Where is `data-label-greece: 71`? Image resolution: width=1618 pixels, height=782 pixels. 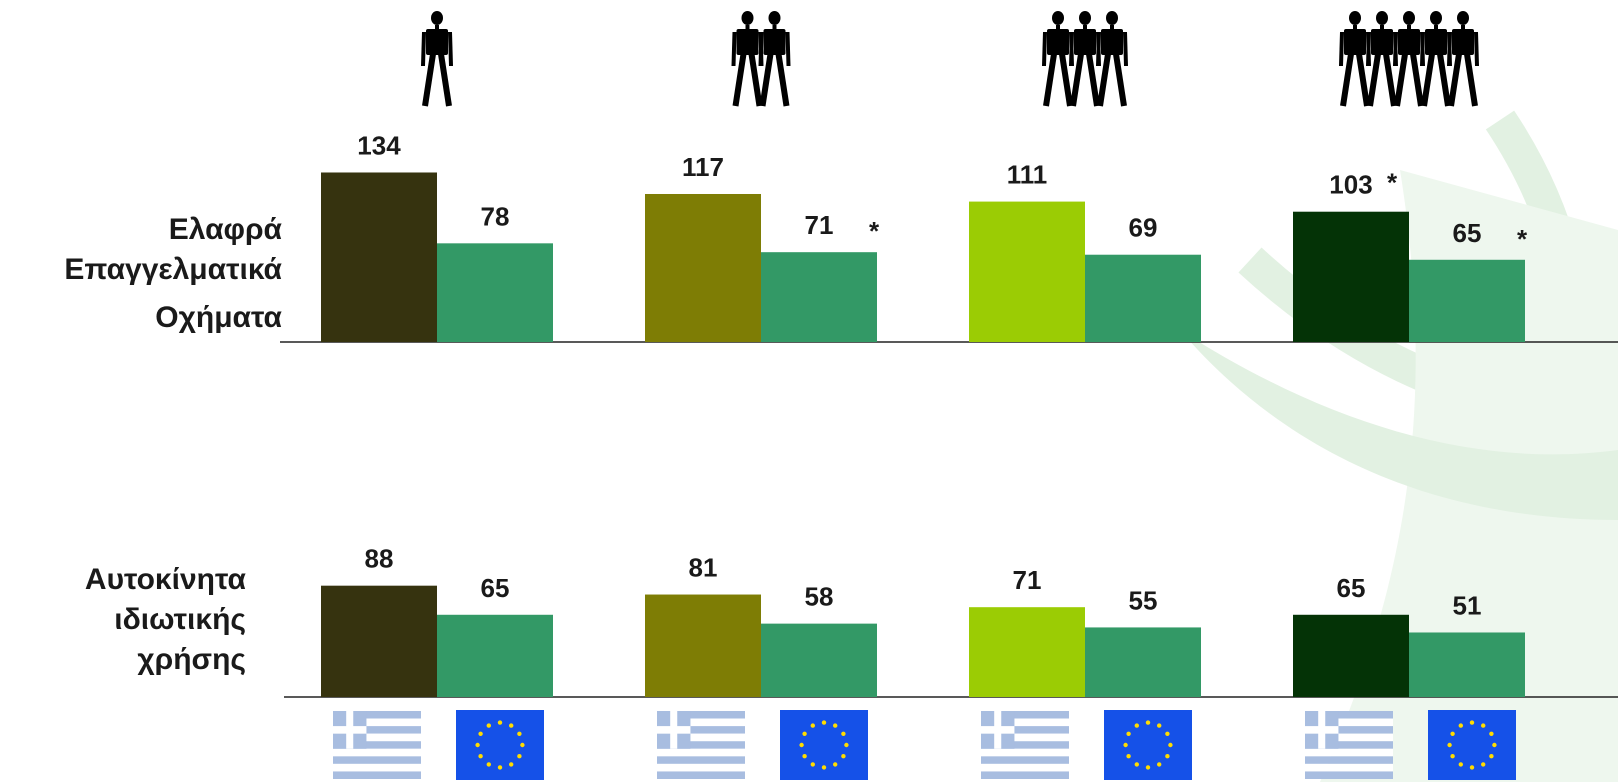
data-label-greece: 71 is located at coordinates (1027, 580).